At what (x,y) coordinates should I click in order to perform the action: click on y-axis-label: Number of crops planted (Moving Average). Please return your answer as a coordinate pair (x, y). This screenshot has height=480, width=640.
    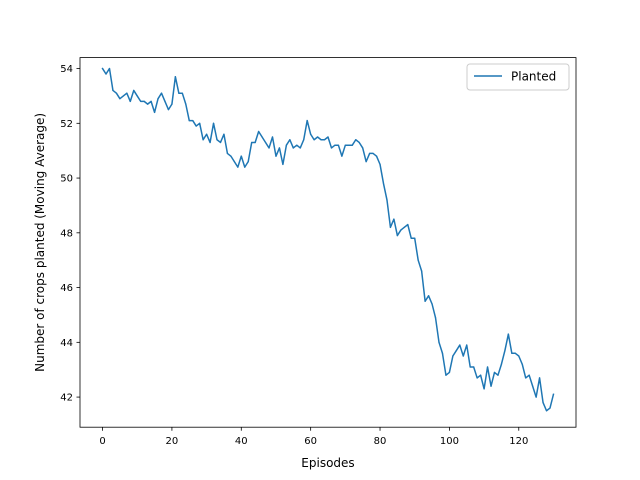
    Looking at the image, I should click on (40, 242).